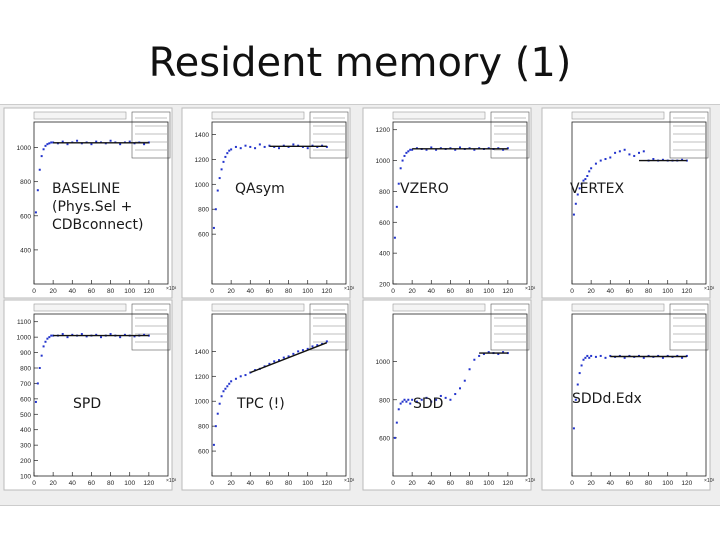 This screenshot has height=540, width=720. Describe the element at coordinates (261, 404) in the screenshot. I see `plot-label: TPC (!)` at that location.